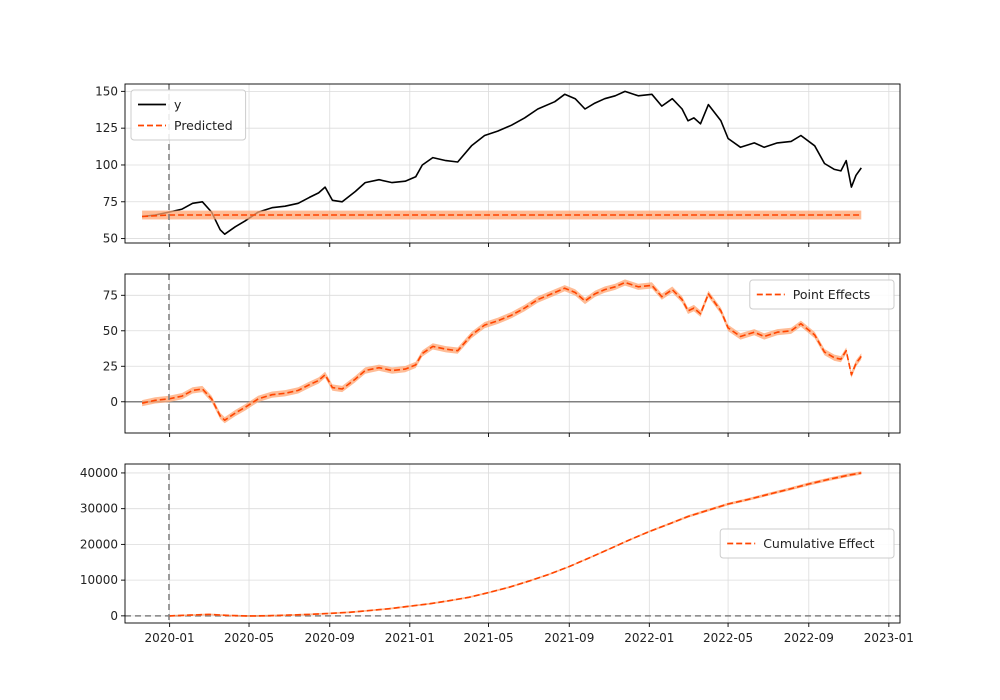 This screenshot has height=700, width=1000. Describe the element at coordinates (99, 509) in the screenshot. I see `y-tick-label: 30000` at that location.